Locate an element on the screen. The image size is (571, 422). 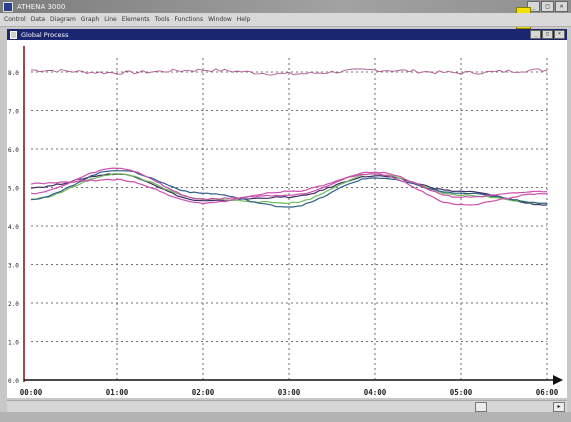
scroll-right-button: ▸ is located at coordinates (559, 407).